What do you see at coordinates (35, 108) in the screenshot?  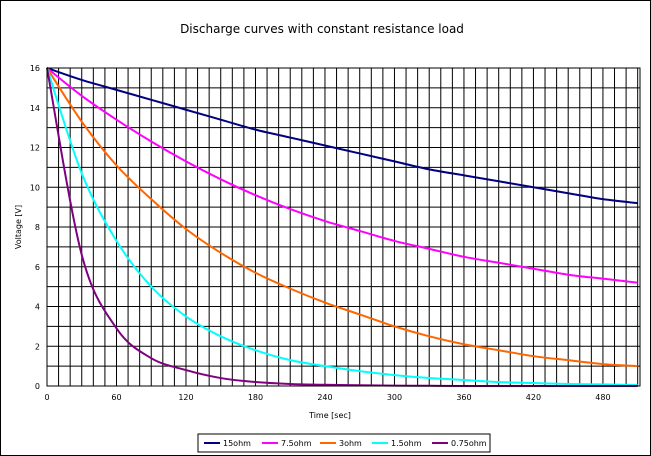 I see `y-tick-label: 14` at bounding box center [35, 108].